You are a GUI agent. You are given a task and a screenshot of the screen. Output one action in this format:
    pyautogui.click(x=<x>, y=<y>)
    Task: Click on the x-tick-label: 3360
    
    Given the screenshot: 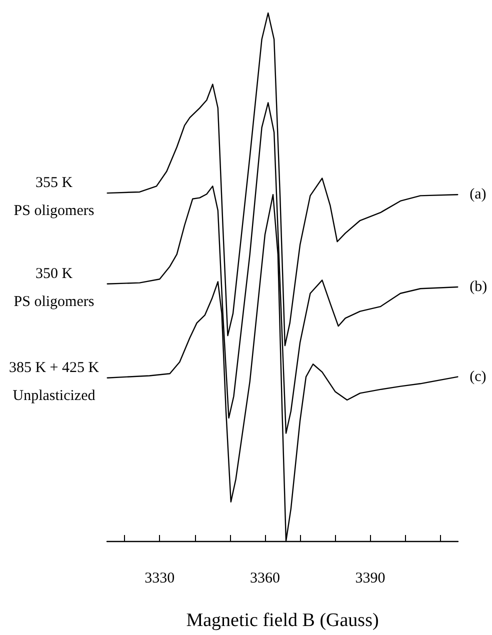 What is the action you would take?
    pyautogui.click(x=265, y=578)
    